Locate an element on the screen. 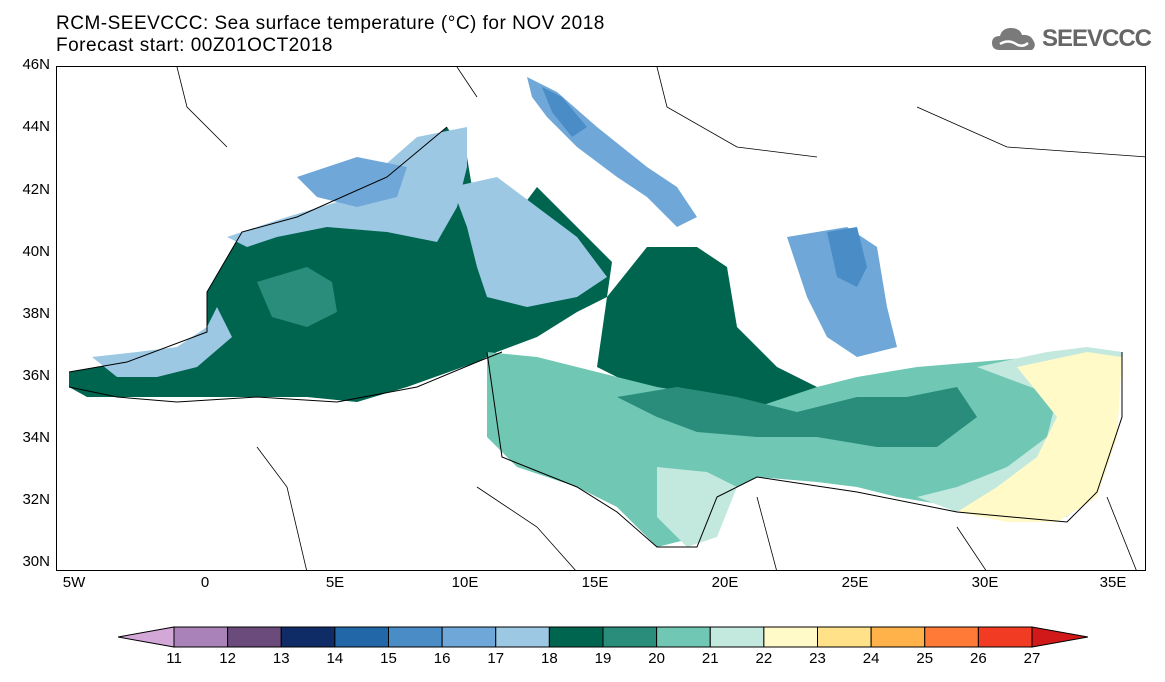  lat-label: 46N is located at coordinates (36, 64).